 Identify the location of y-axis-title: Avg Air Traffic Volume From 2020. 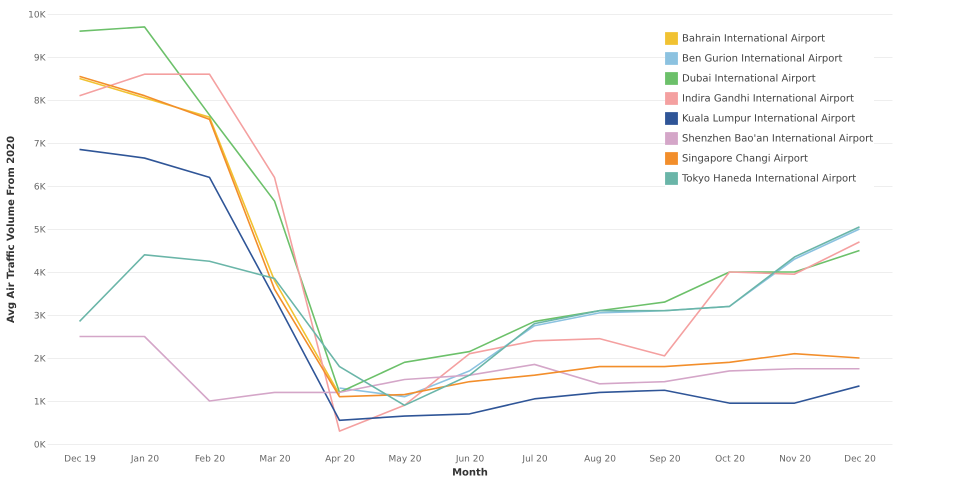
(12, 230).